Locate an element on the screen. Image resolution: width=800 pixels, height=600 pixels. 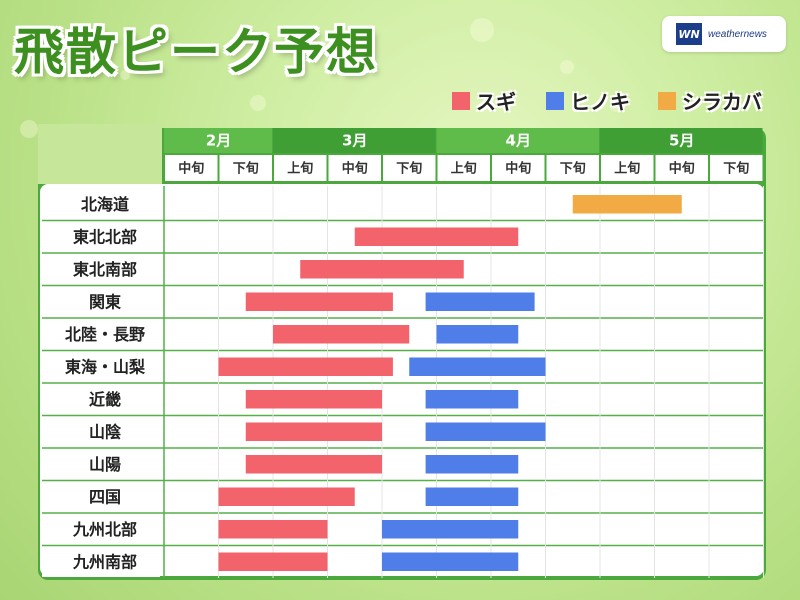
legend-shirakaba: シラカバ is located at coordinates (710, 100).